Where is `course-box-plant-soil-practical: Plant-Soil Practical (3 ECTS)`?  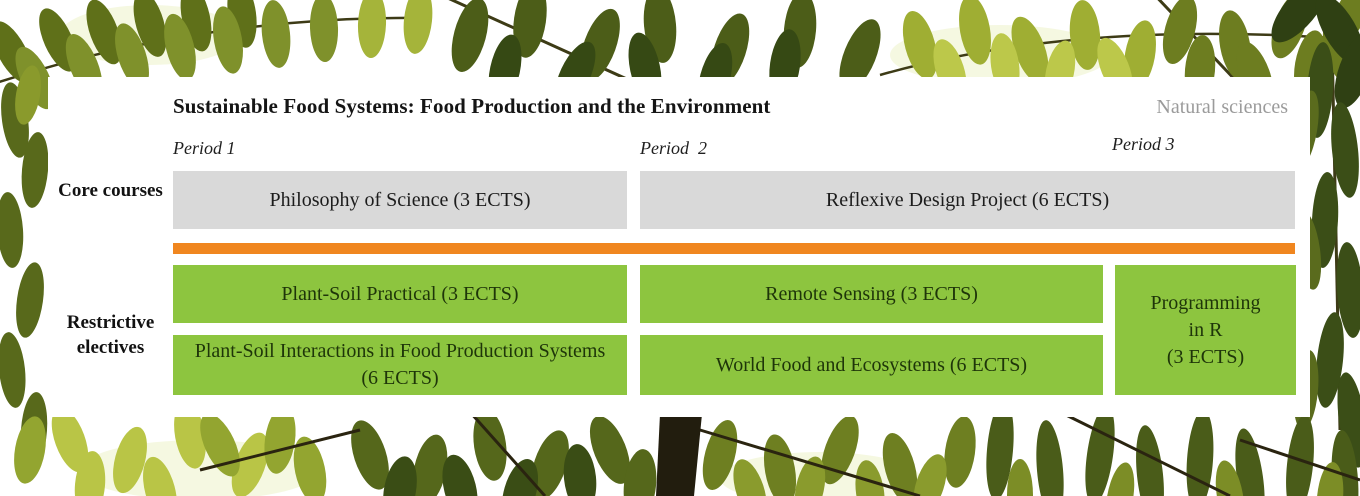 course-box-plant-soil-practical: Plant-Soil Practical (3 ECTS) is located at coordinates (400, 294).